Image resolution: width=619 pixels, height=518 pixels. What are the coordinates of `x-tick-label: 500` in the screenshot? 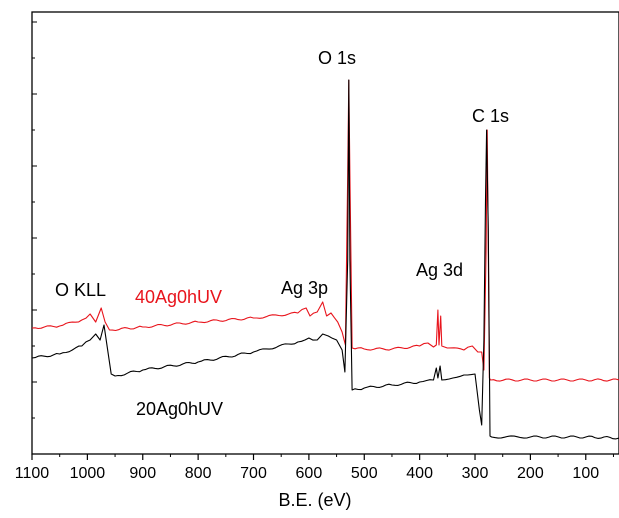 It's located at (364, 473).